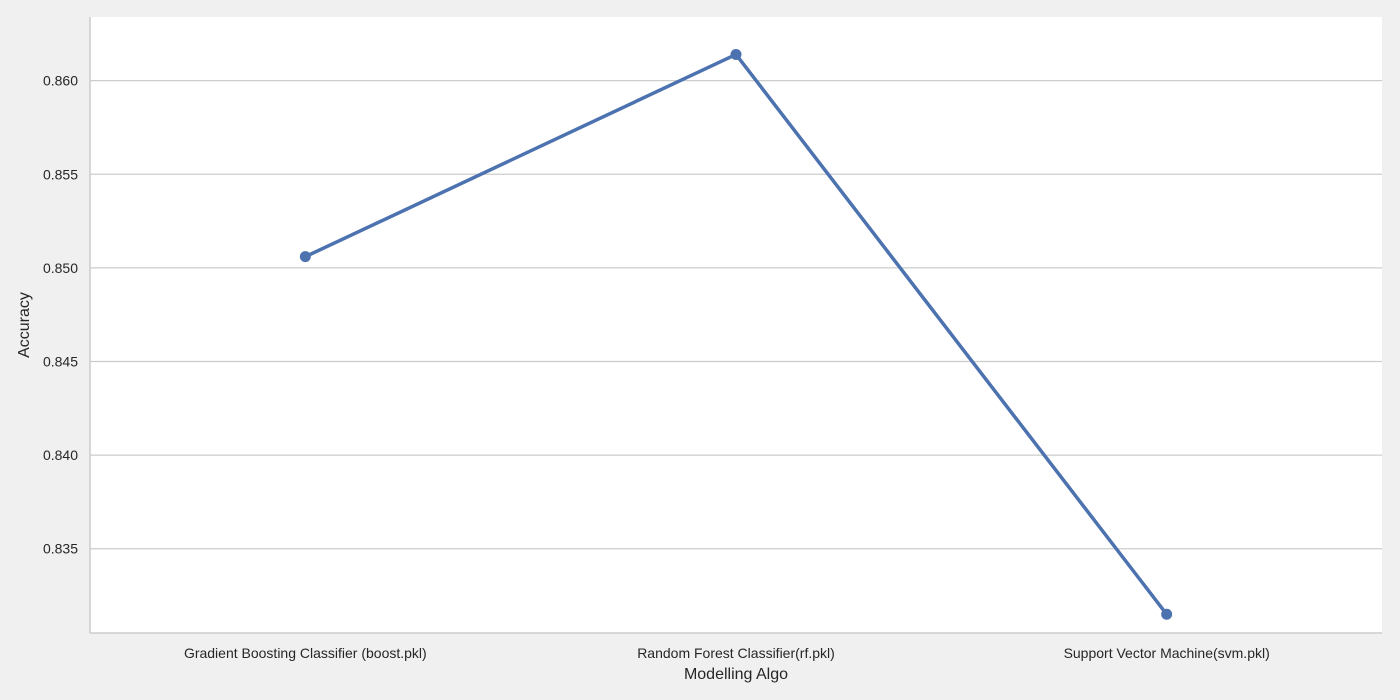 The image size is (1400, 700). I want to click on y-tick-label: 0.845, so click(60, 362).